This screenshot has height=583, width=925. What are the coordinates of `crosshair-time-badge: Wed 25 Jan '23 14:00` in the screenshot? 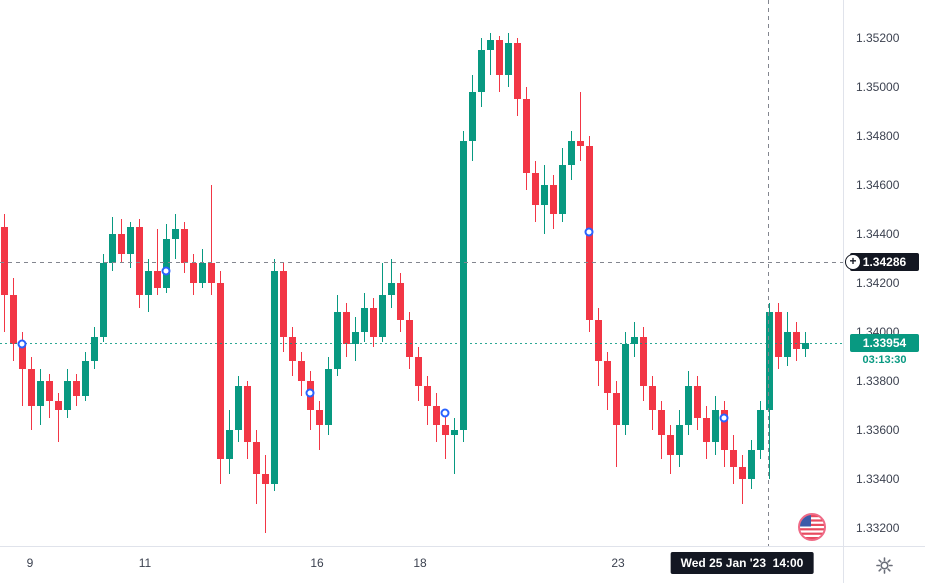 It's located at (742, 563).